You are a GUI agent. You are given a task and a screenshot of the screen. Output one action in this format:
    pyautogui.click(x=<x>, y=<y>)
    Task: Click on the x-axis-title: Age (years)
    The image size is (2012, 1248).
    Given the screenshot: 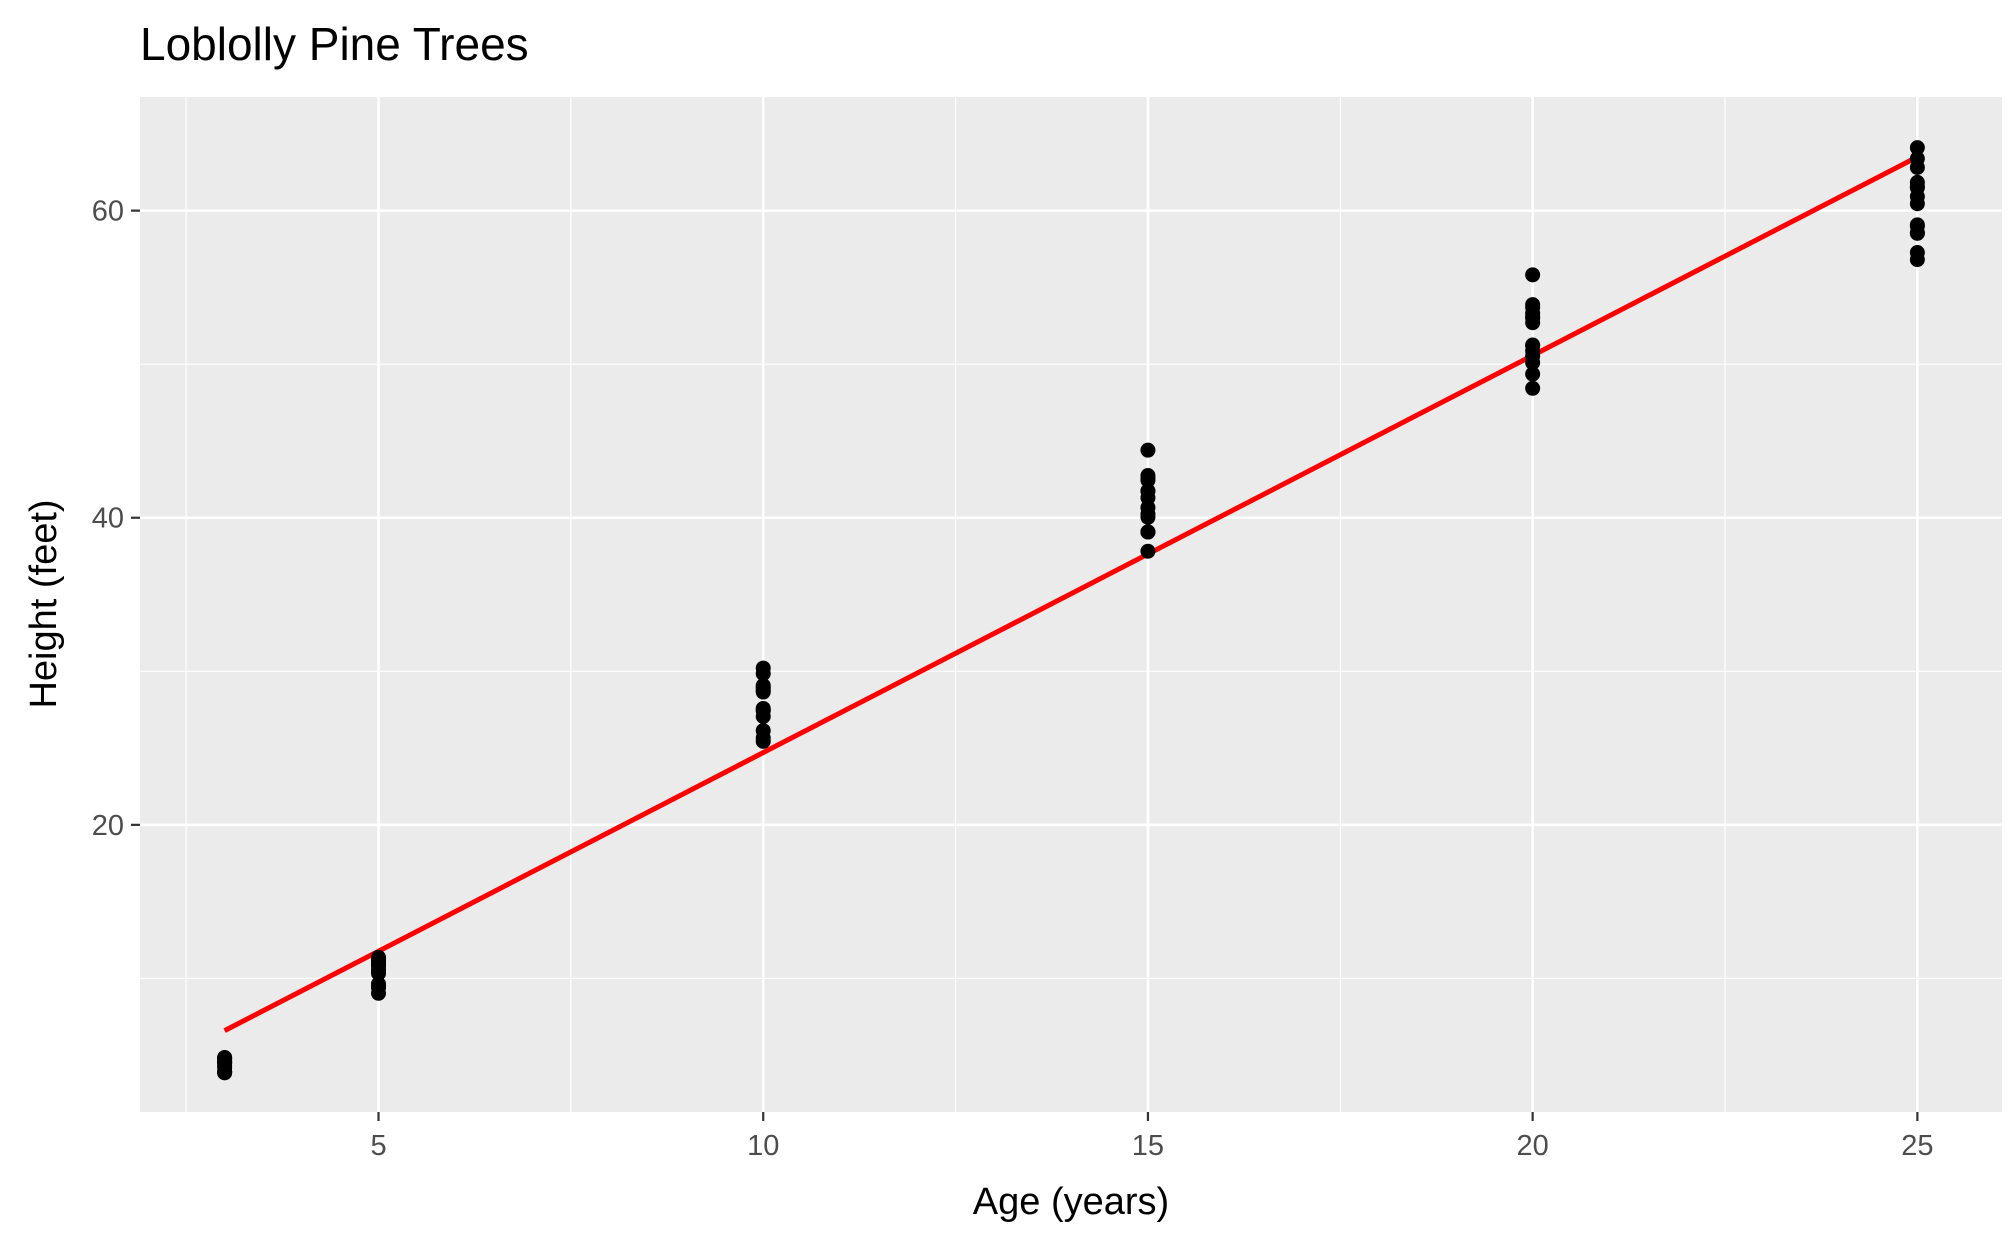 What is the action you would take?
    pyautogui.click(x=1071, y=1202)
    